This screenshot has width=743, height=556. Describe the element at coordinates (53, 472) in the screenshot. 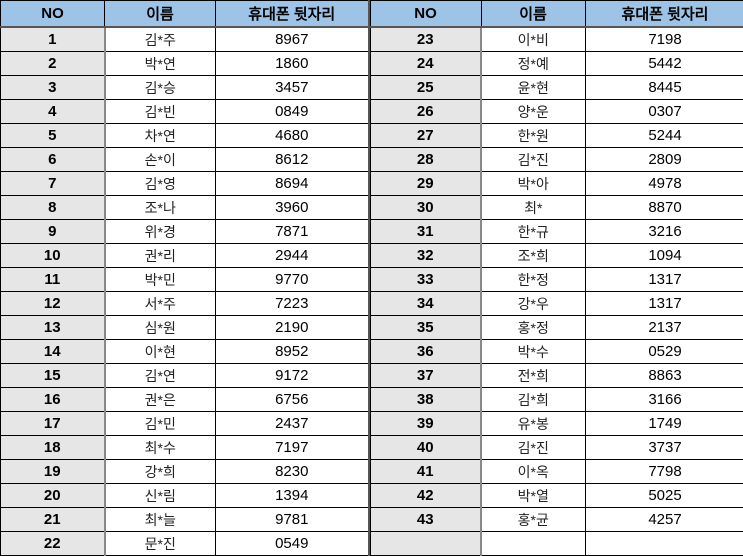

I see `cell-no: 19` at that location.